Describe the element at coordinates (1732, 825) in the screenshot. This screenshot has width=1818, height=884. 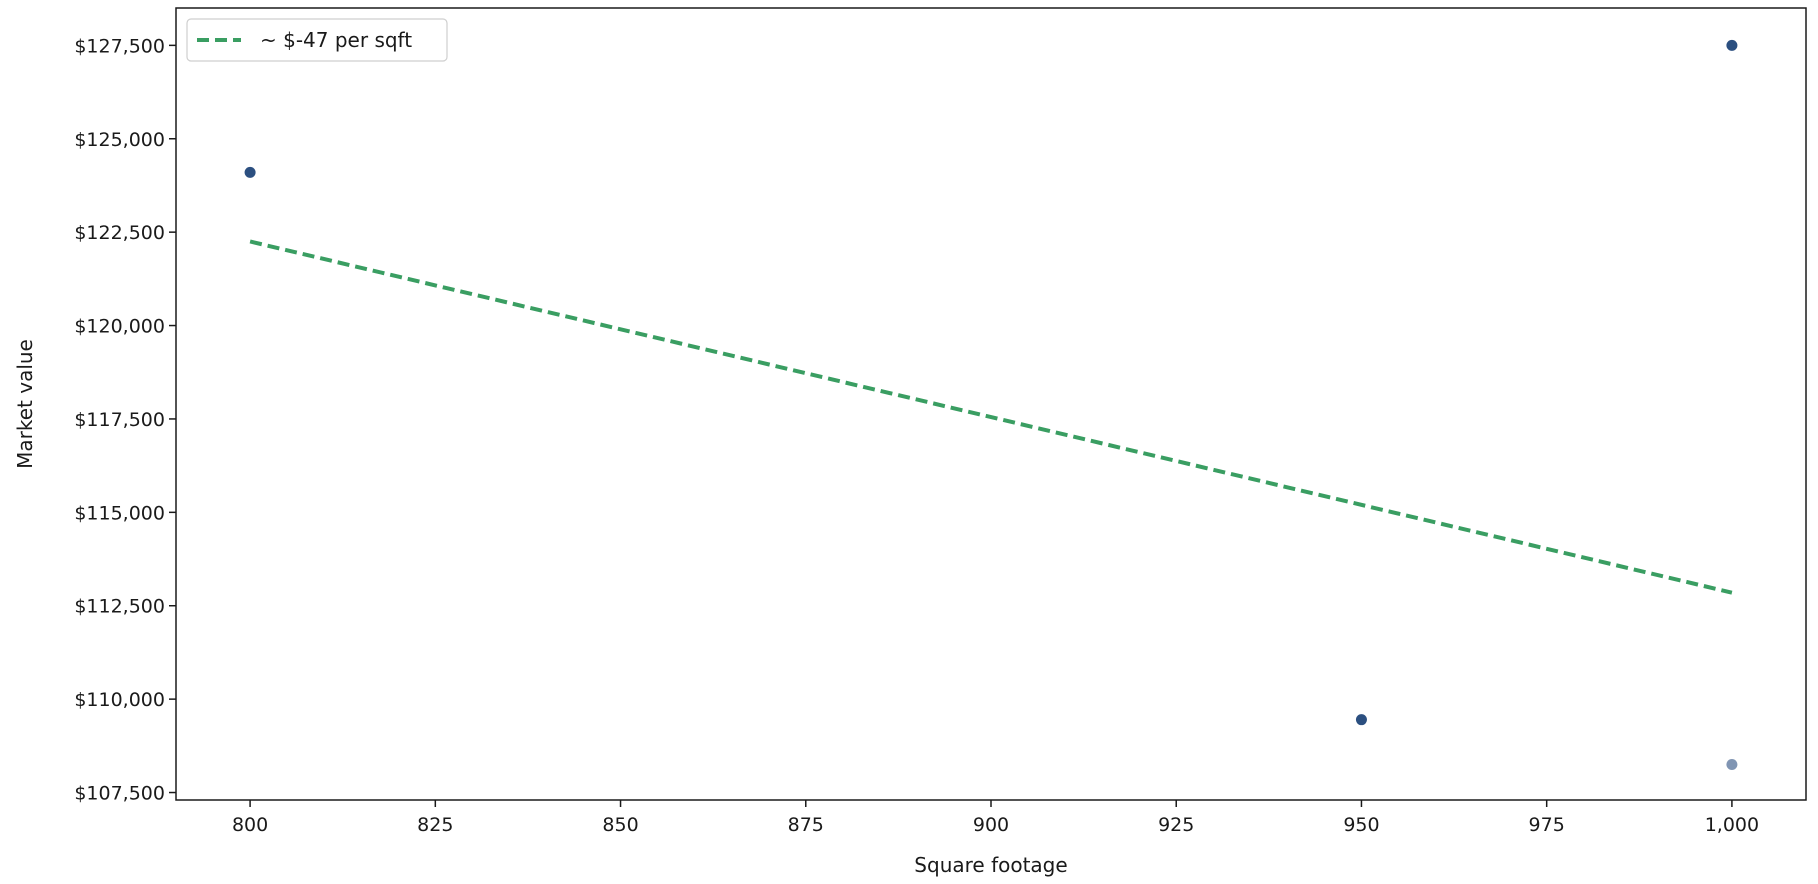
I see `x-tick-label: 1,000` at that location.